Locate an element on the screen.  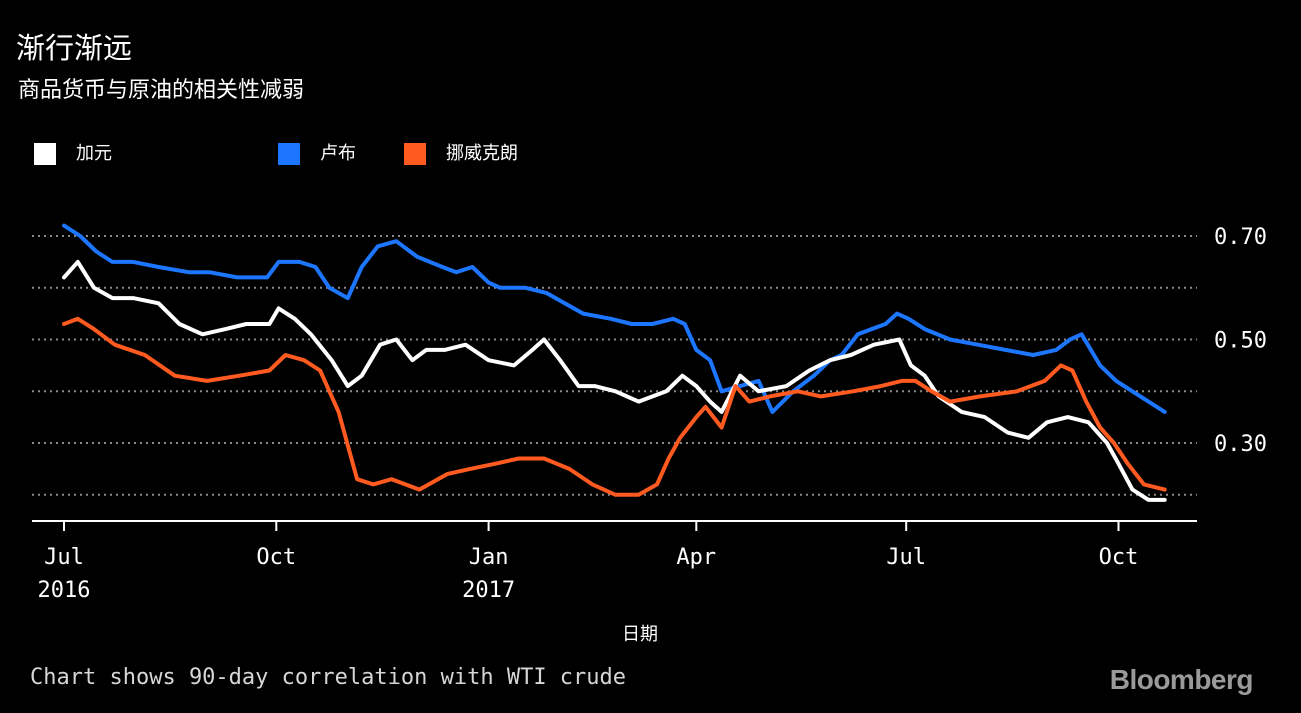
legend-item-rub: 卢布 is located at coordinates (317, 154).